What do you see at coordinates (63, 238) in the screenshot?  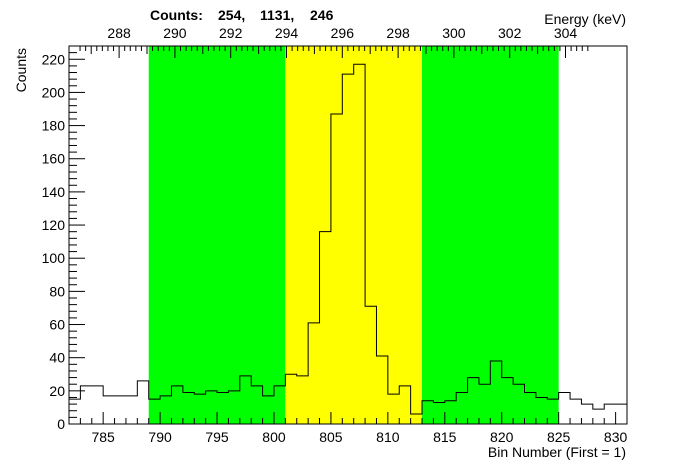 I see `left-axis: 0 20 40 60 80 100 120 140 160 180 200 220` at bounding box center [63, 238].